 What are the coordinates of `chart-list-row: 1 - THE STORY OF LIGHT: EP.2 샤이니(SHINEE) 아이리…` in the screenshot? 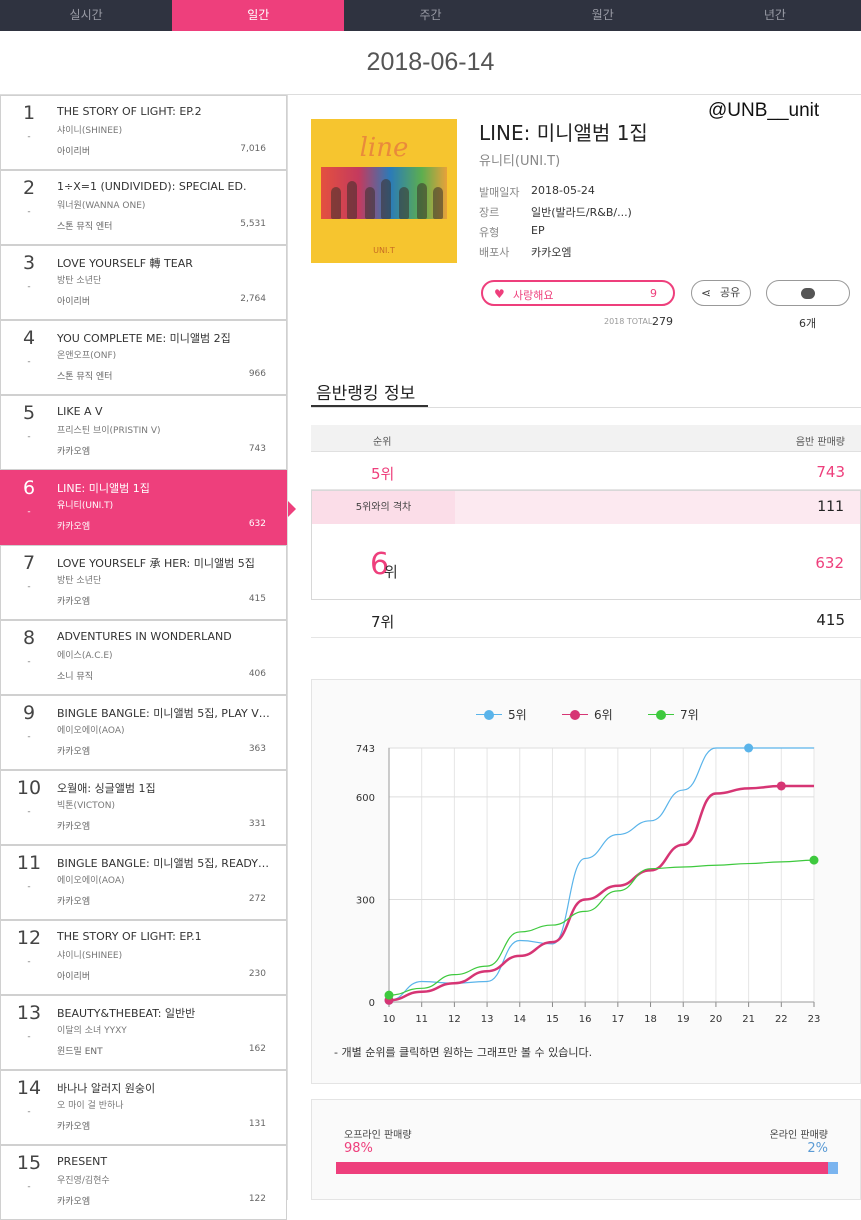 It's located at (143, 132).